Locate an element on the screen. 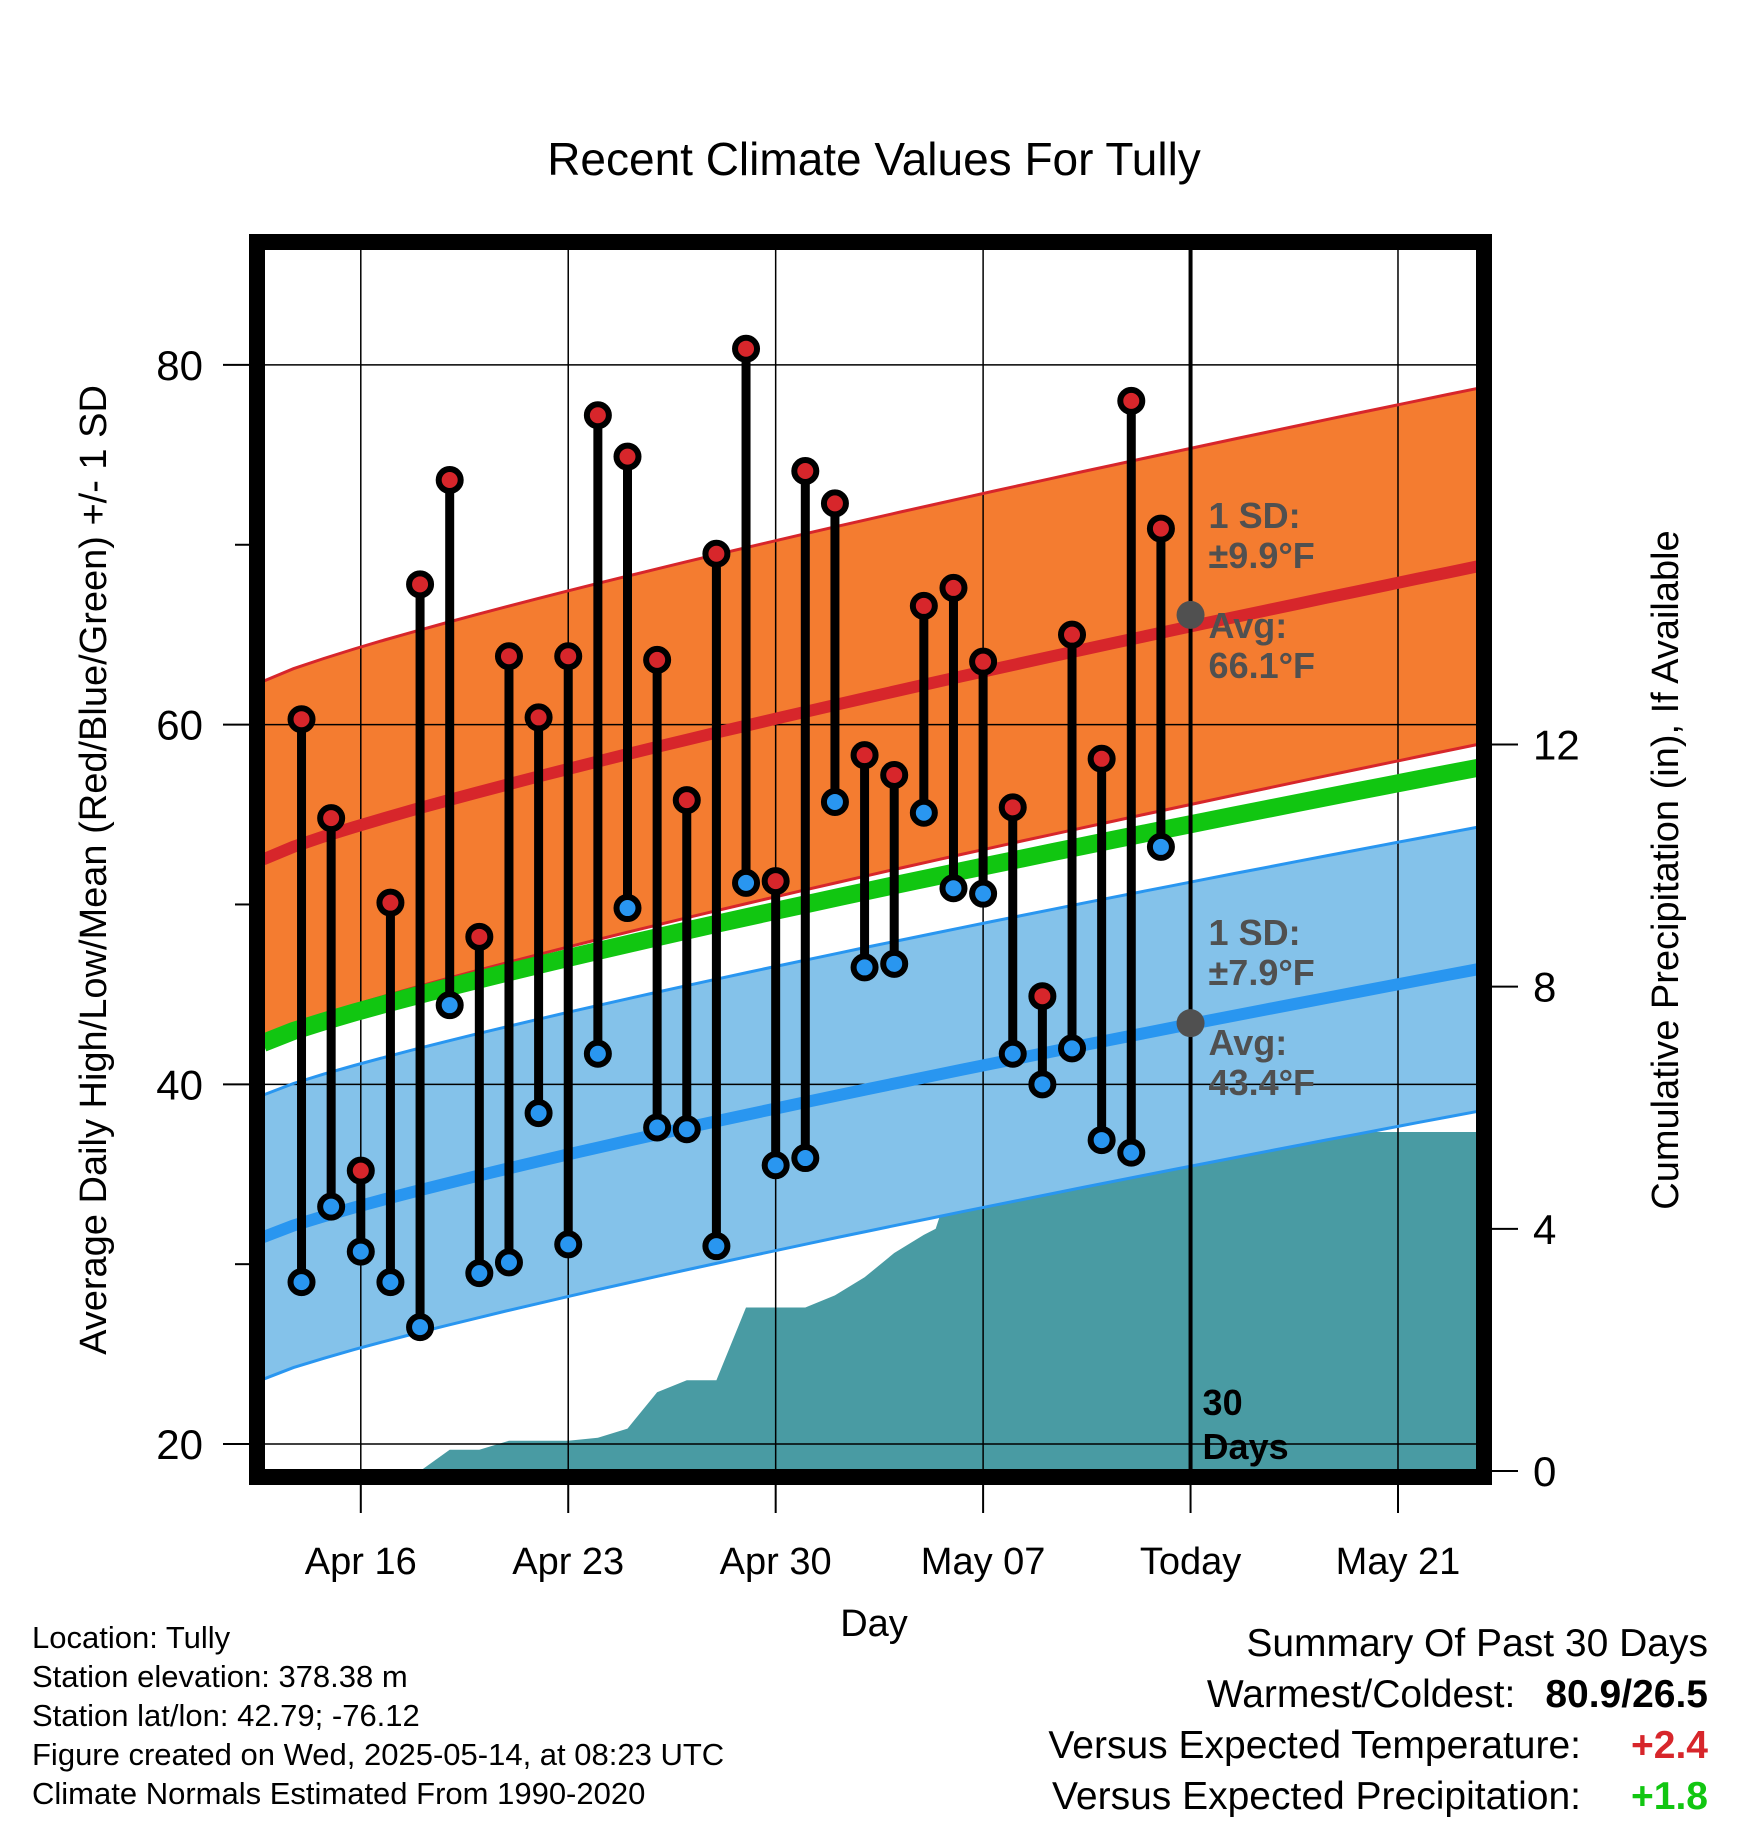 This screenshot has height=1828, width=1748. summary-warmest-row: Warmest/Coldest: 80.9/26.5 is located at coordinates (1378, 1694).